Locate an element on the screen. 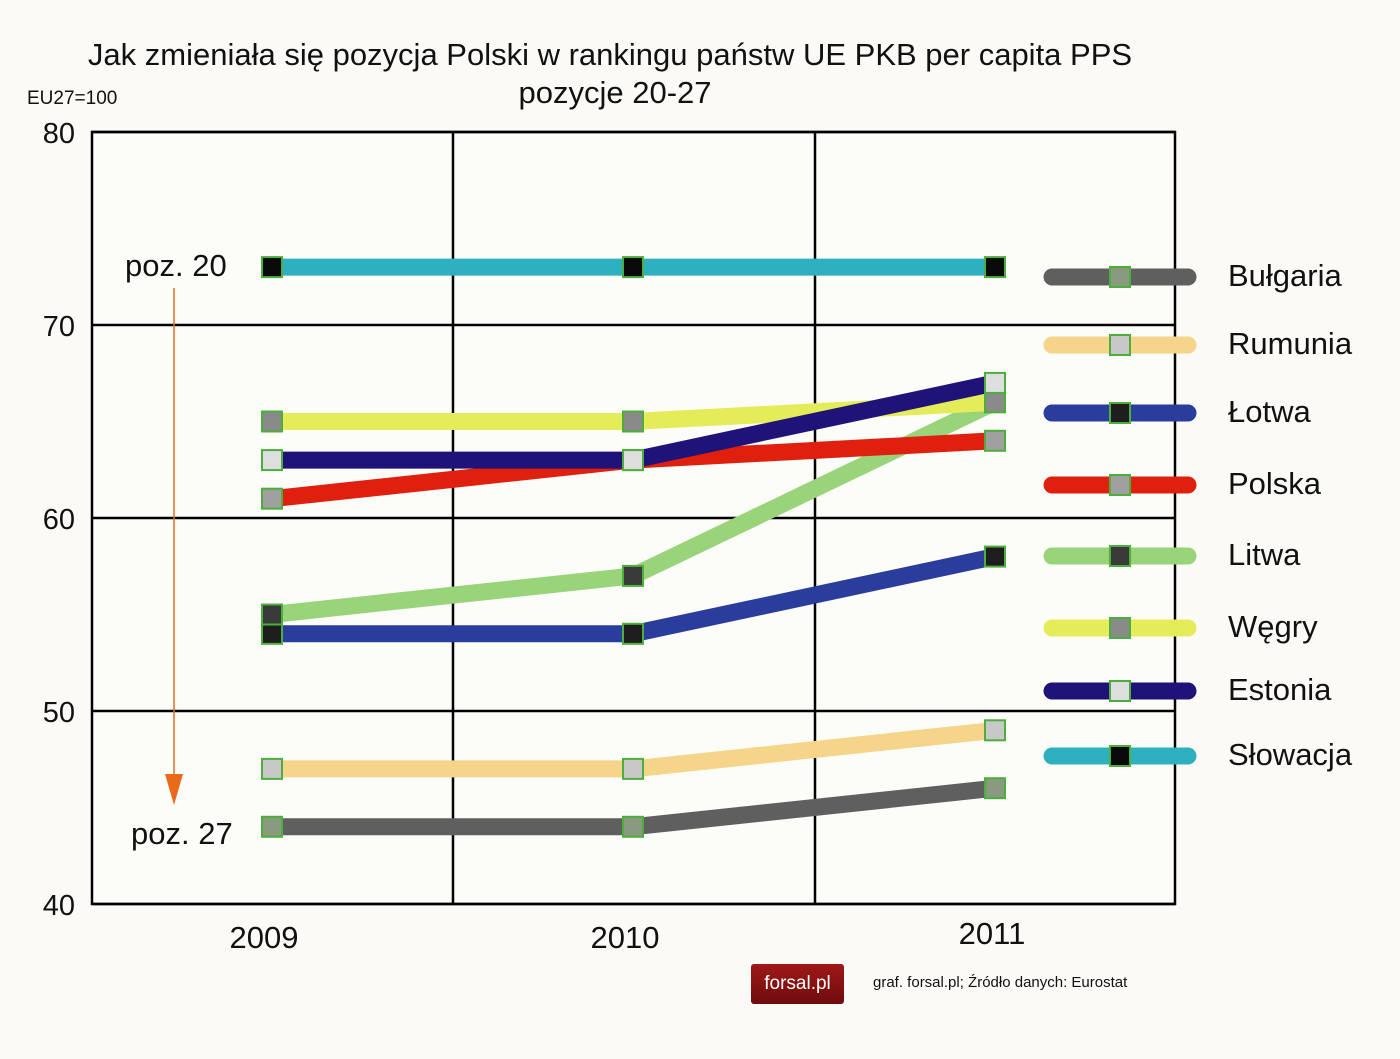 The image size is (1400, 1059). legend-label: Słowacja is located at coordinates (1290, 754).